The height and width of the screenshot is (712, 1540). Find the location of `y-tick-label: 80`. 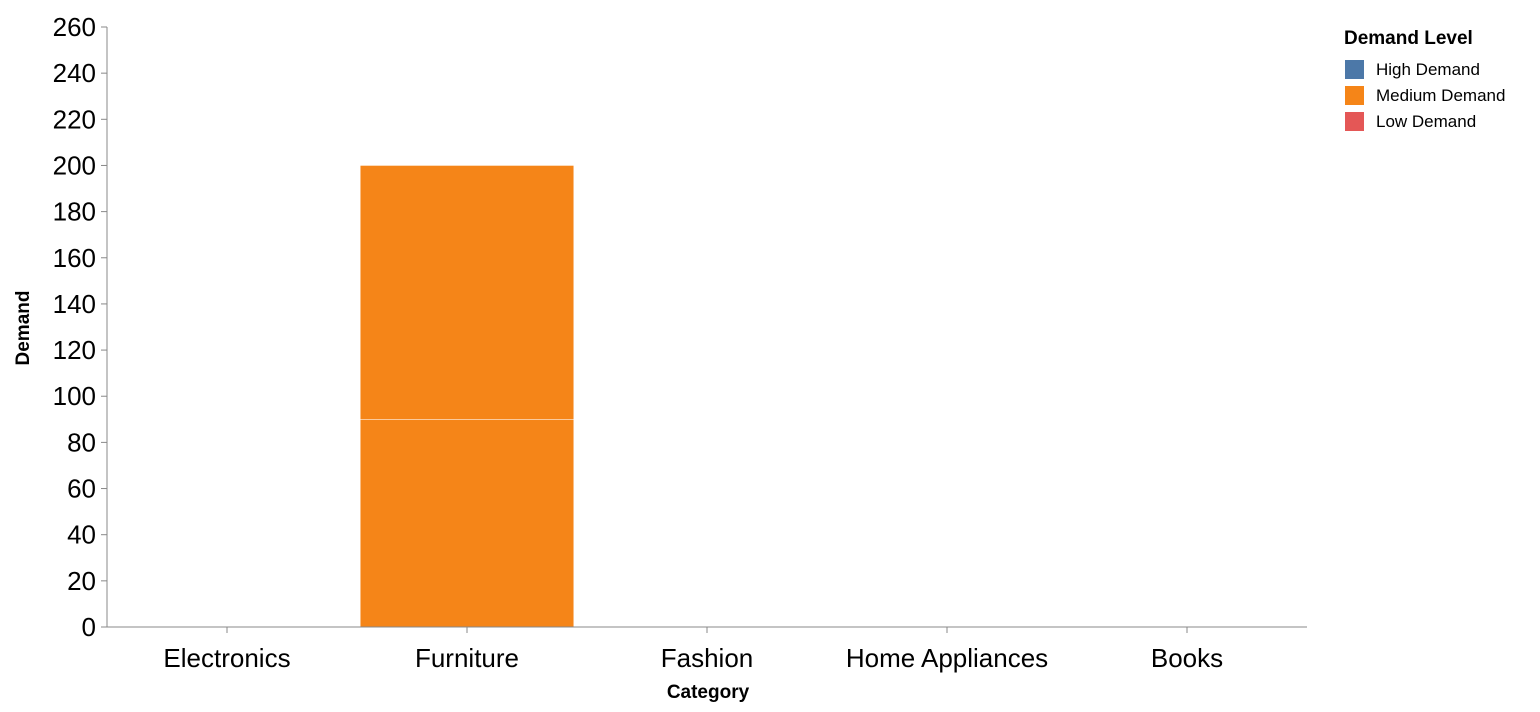

y-tick-label: 80 is located at coordinates (81, 442).